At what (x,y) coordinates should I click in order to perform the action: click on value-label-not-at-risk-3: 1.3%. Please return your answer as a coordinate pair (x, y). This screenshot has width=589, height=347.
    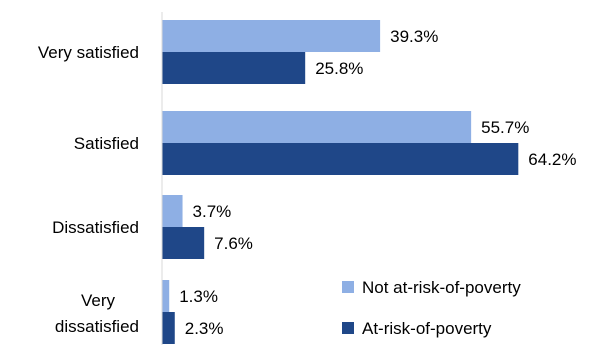
    Looking at the image, I should click on (198, 296).